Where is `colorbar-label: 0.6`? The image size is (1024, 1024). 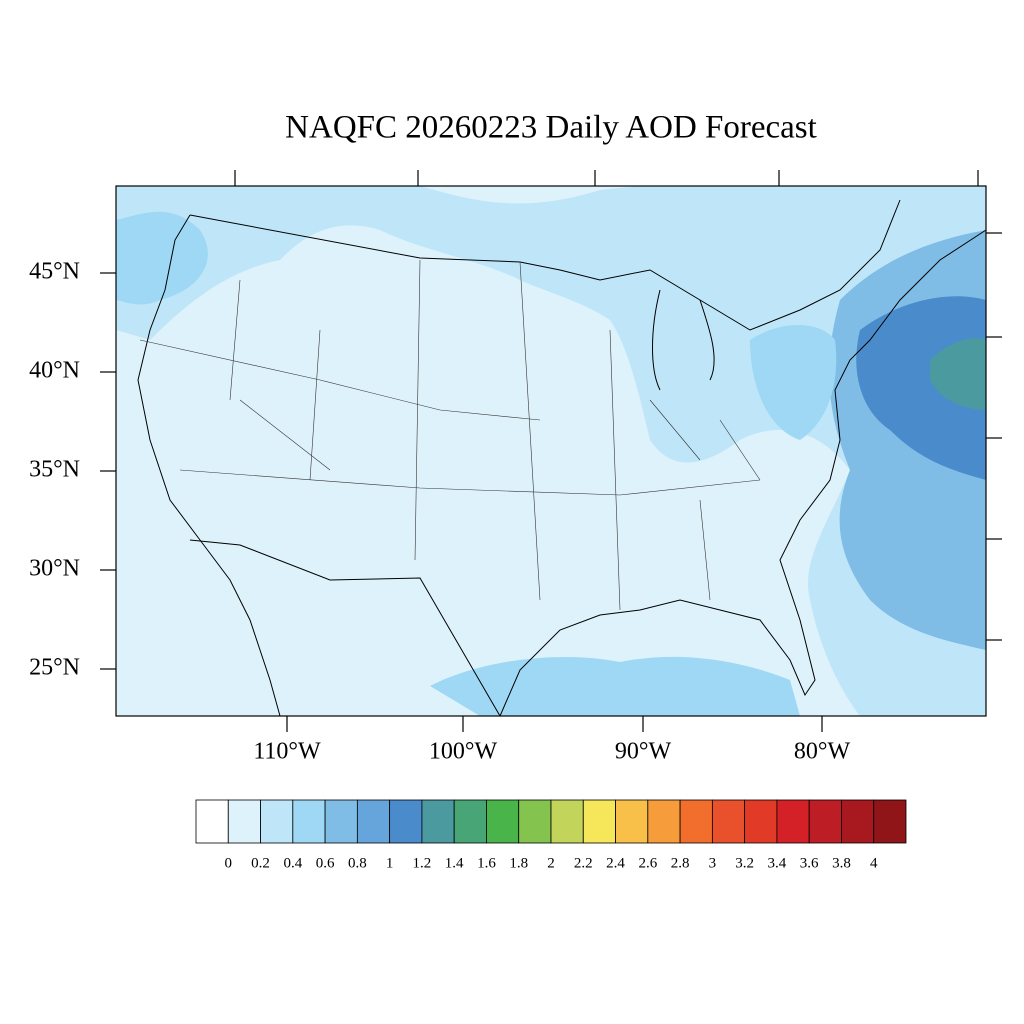
colorbar-label: 0.6 is located at coordinates (325, 863).